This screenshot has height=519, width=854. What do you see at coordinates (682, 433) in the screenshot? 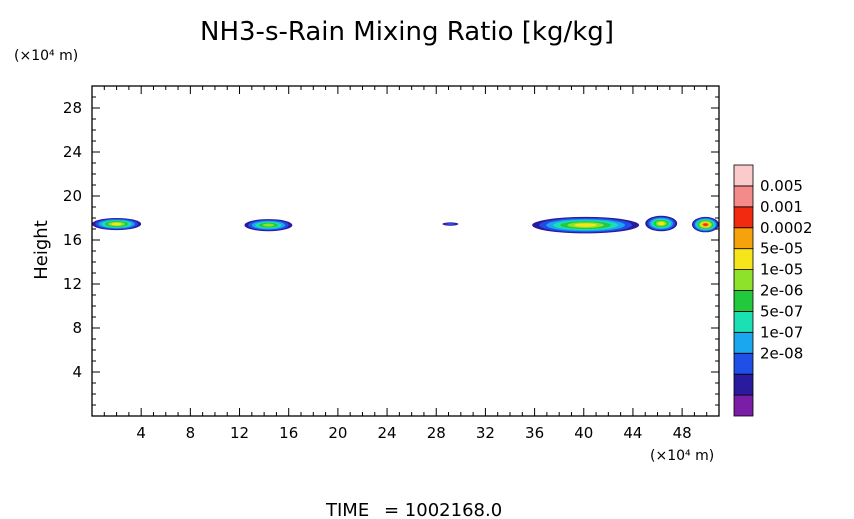
I see `x-tick-label: 48` at bounding box center [682, 433].